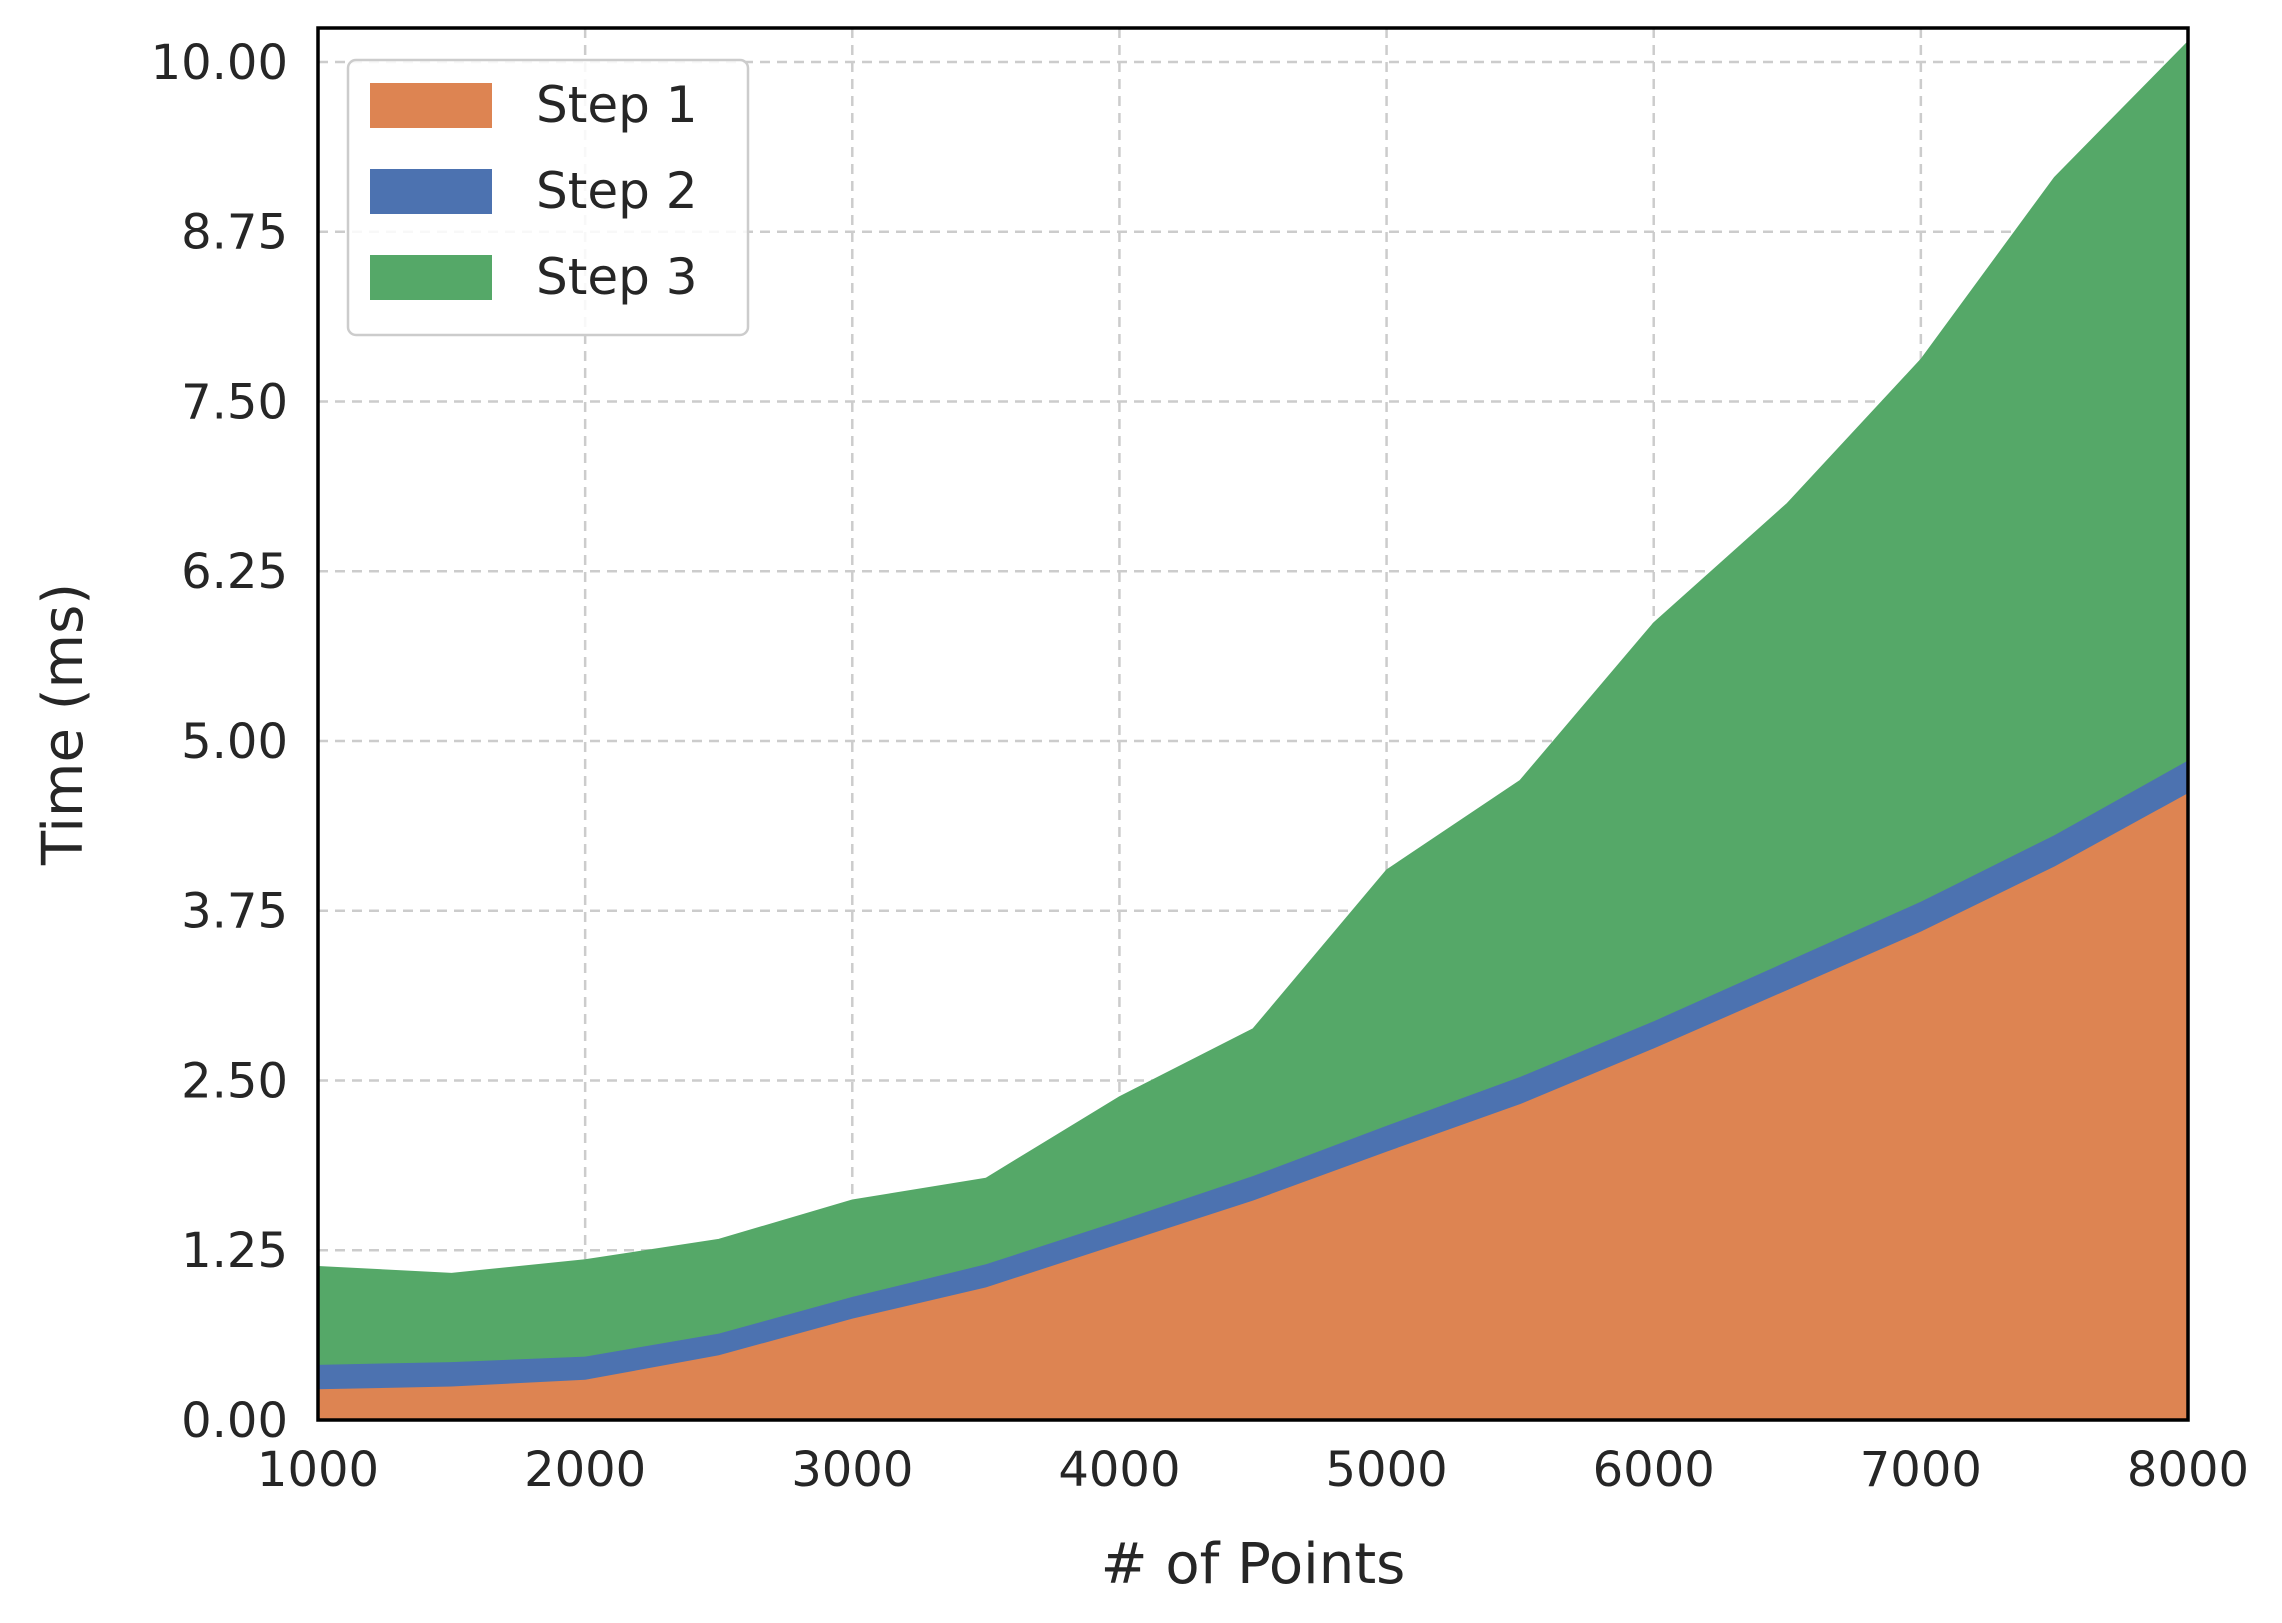 The width and height of the screenshot is (2282, 1623). I want to click on y-tick-label: 5.00, so click(234, 742).